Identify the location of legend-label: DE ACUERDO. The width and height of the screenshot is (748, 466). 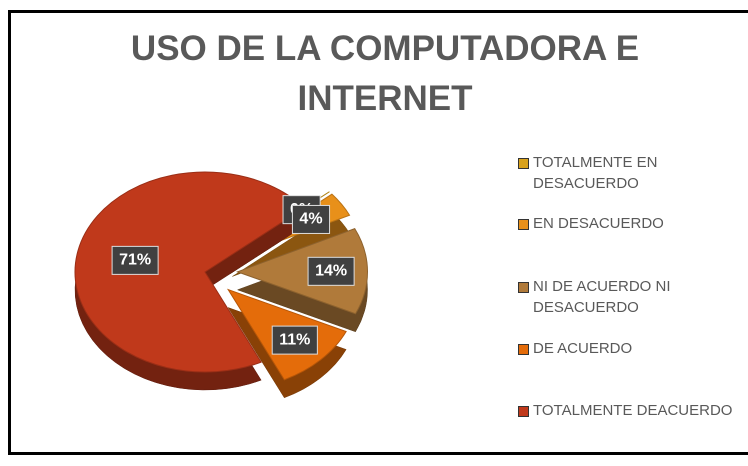
(583, 348).